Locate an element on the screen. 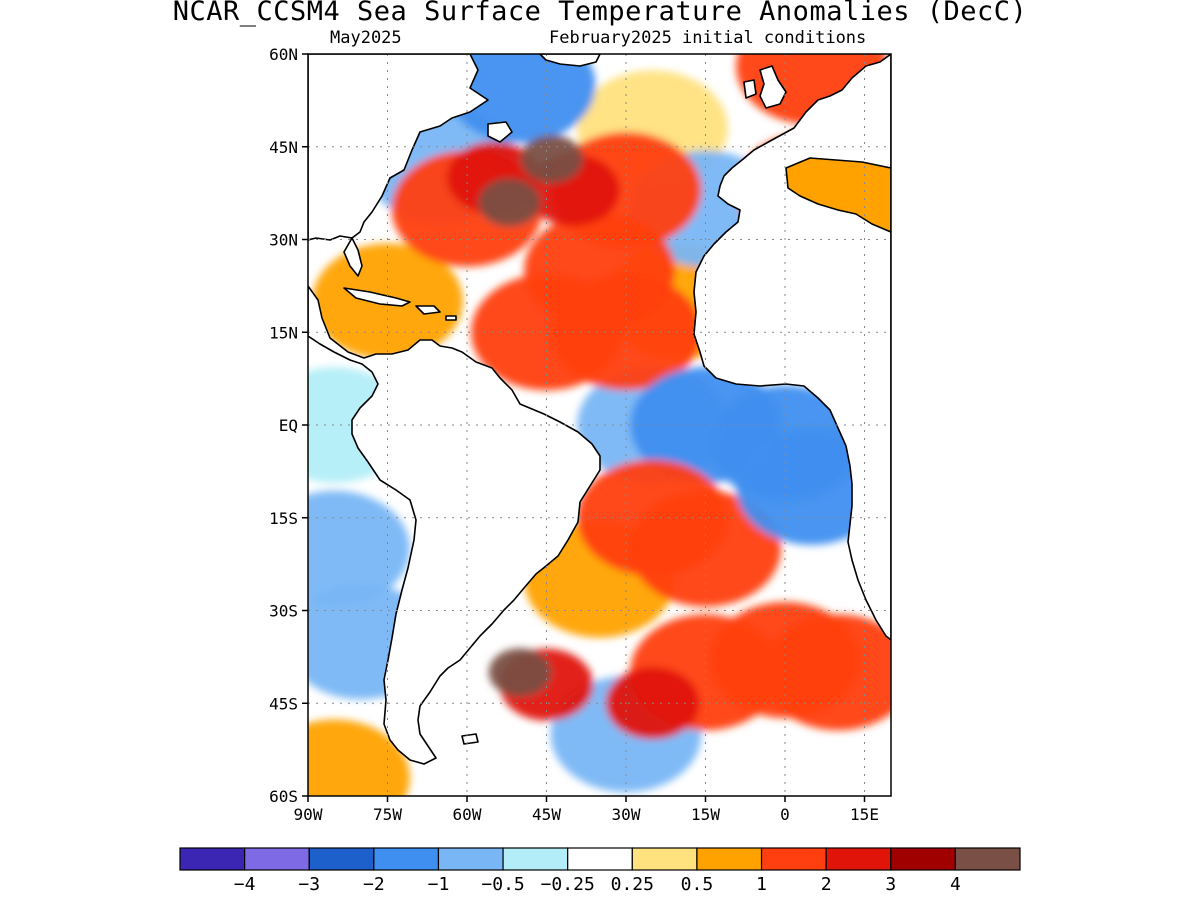 The width and height of the screenshot is (1200, 900). mediterranean-sea is located at coordinates (838, 195).